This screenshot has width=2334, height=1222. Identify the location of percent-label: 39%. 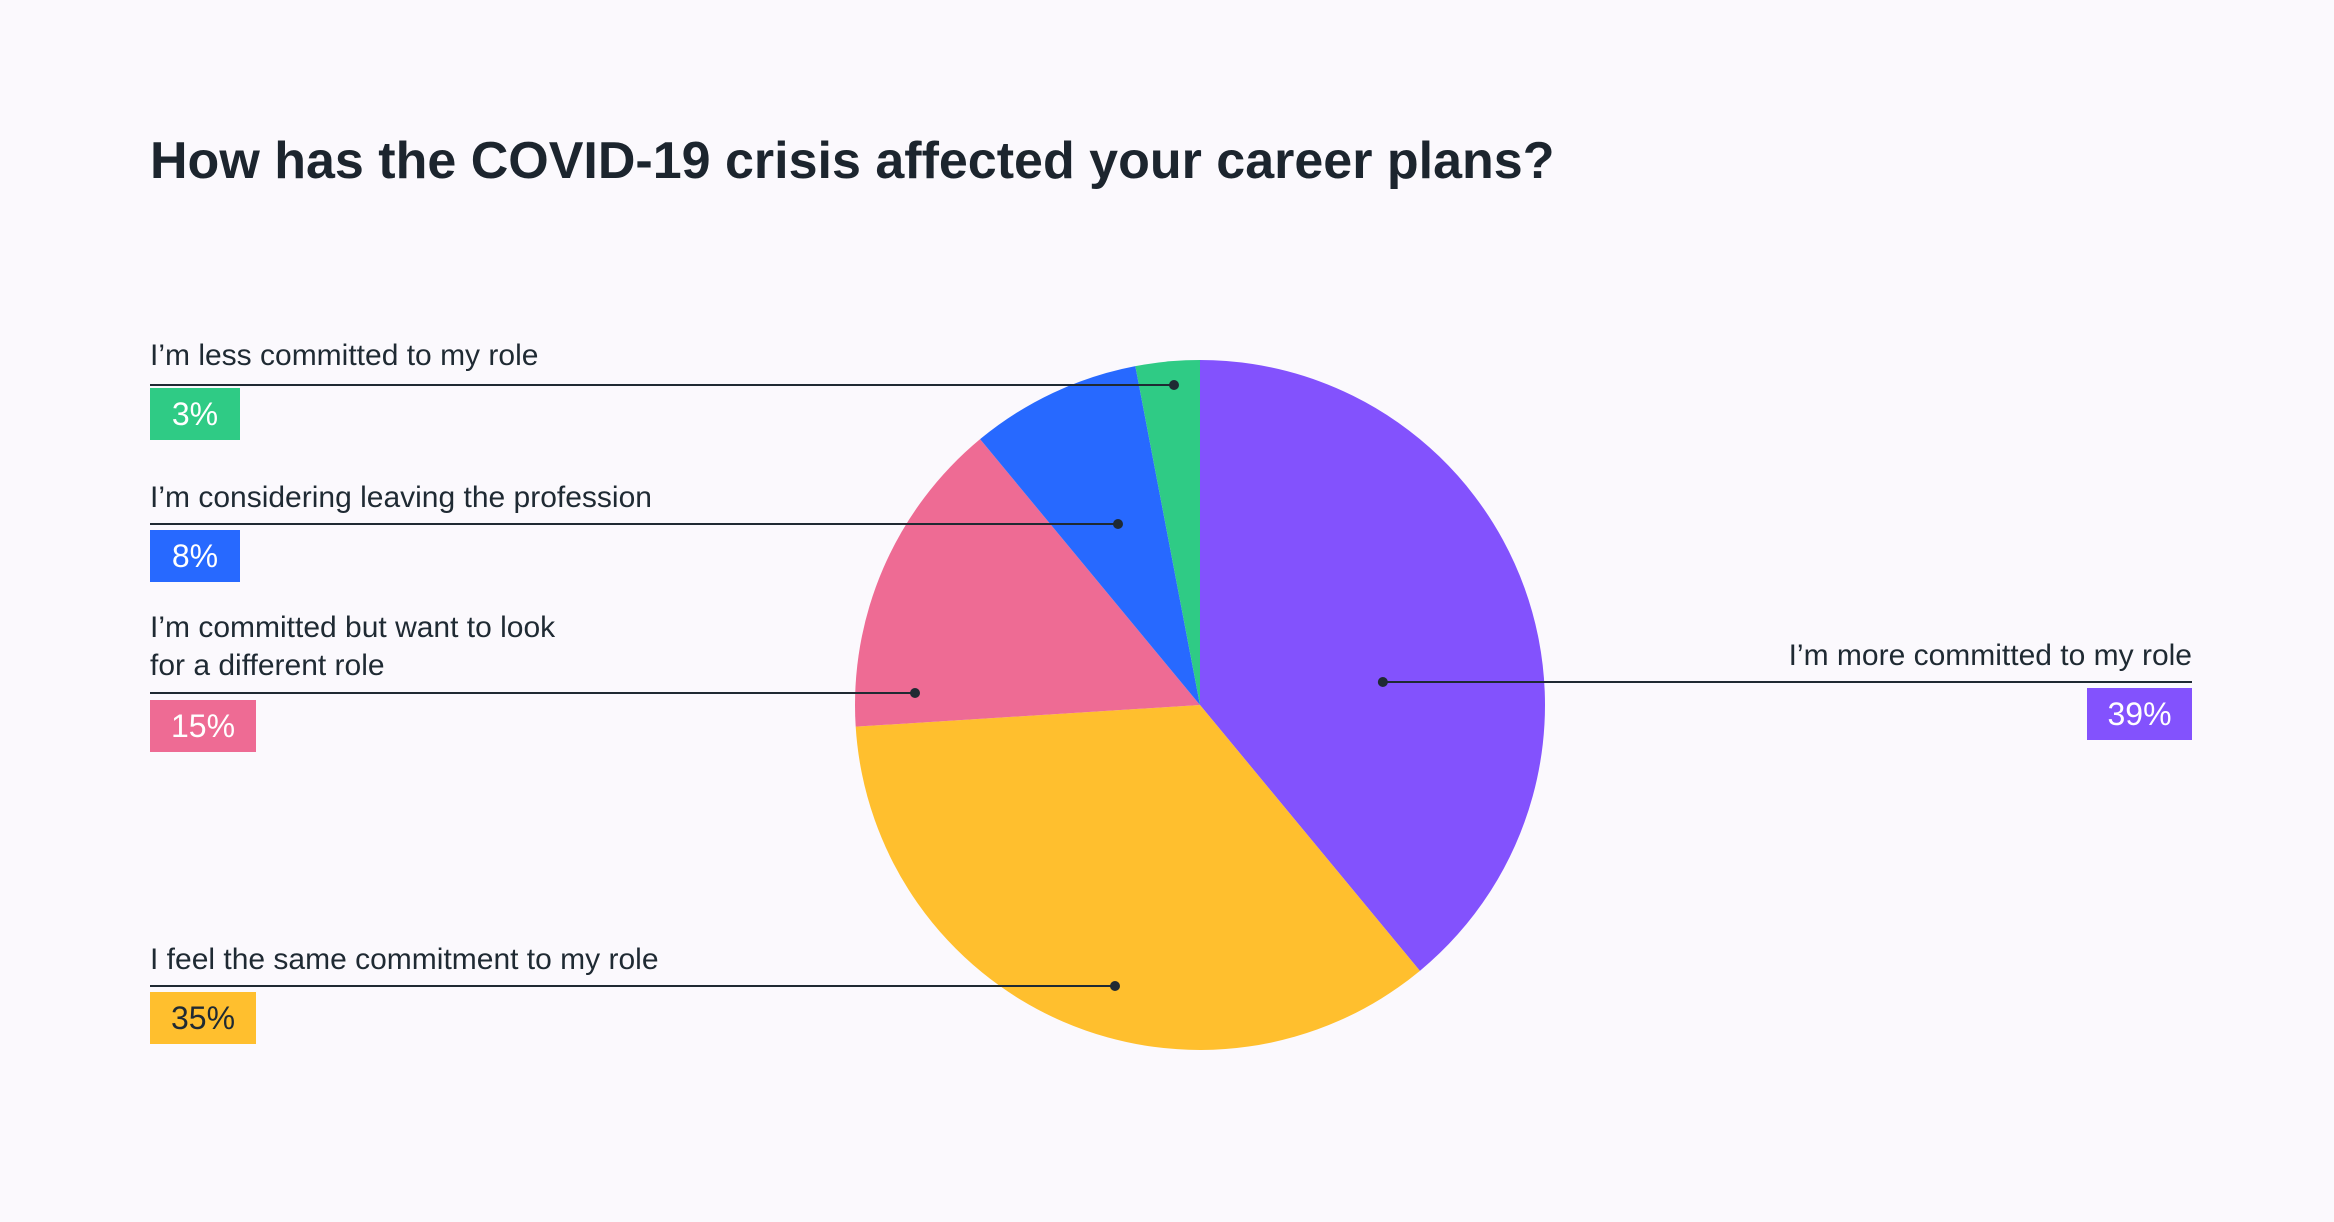
(2139, 714).